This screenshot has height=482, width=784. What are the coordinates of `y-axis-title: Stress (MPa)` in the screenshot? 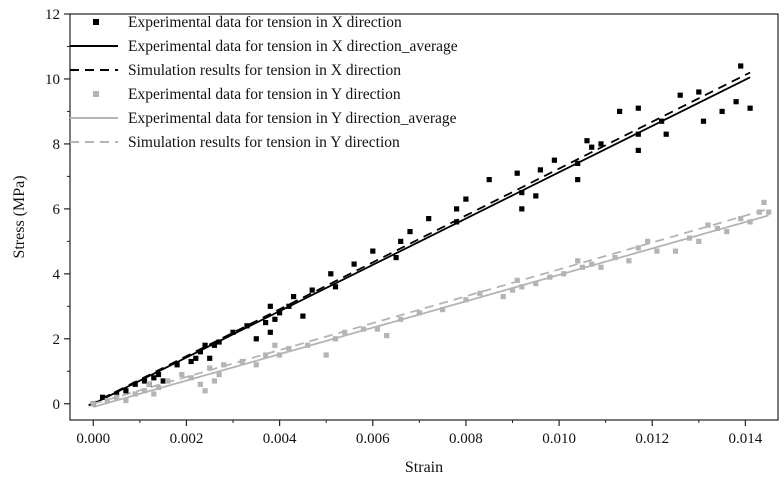 It's located at (19, 216).